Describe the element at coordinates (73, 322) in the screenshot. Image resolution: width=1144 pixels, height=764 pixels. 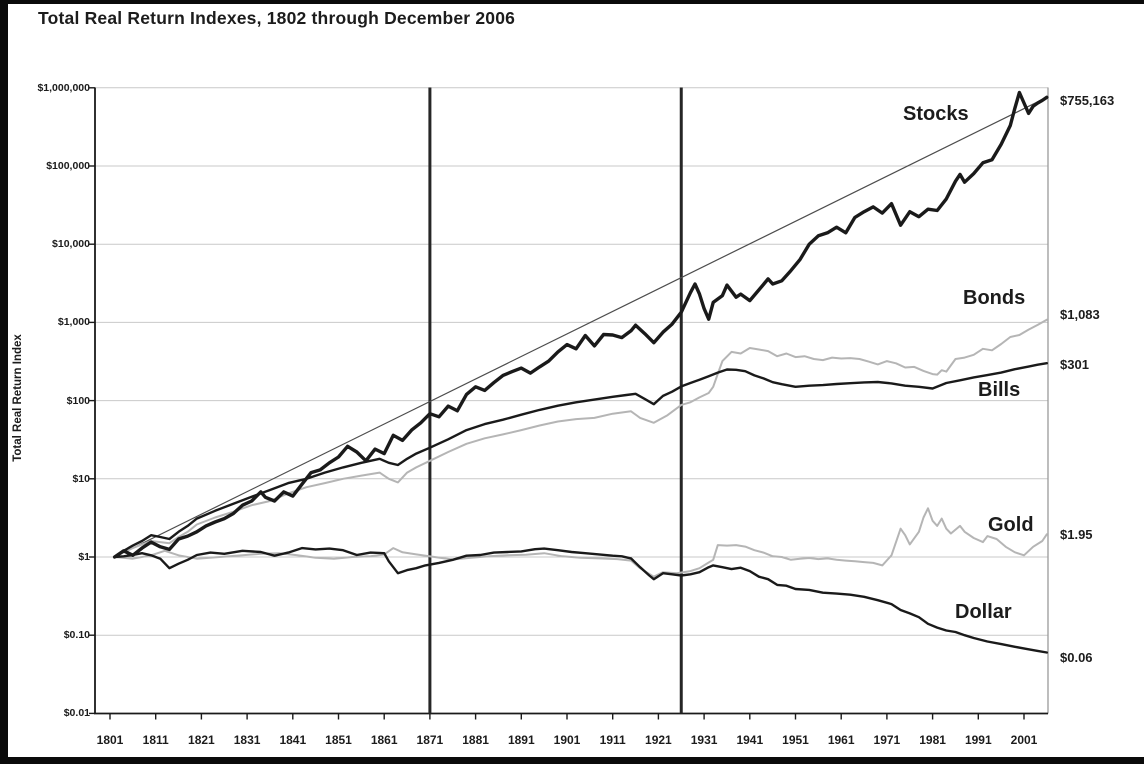
I see `y-tick-label: $1,000` at that location.